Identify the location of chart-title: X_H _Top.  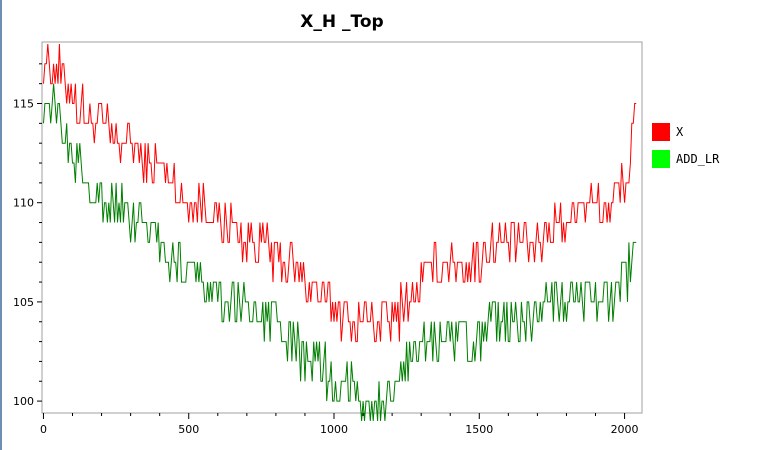
(342, 22).